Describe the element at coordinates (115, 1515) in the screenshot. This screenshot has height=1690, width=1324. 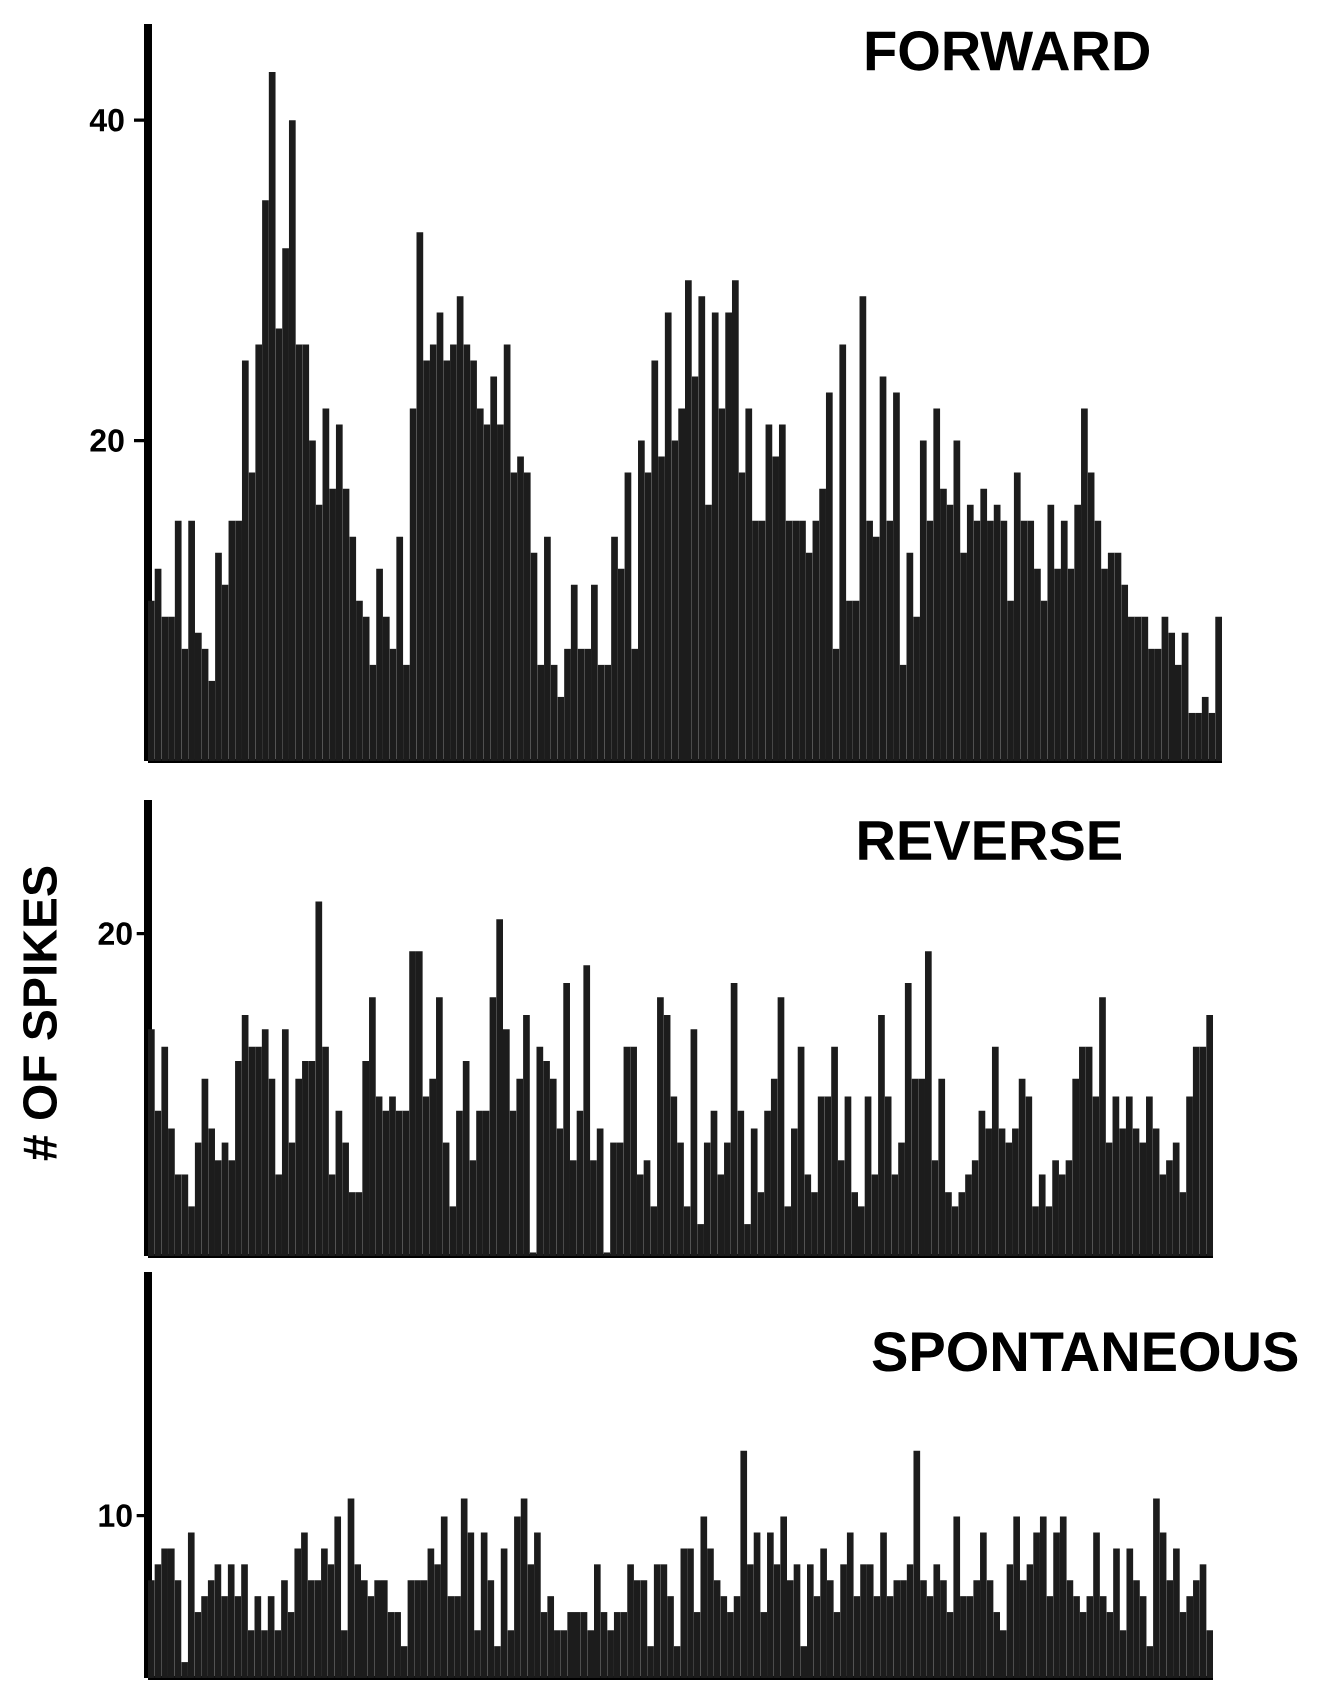
I see `text: 10` at that location.